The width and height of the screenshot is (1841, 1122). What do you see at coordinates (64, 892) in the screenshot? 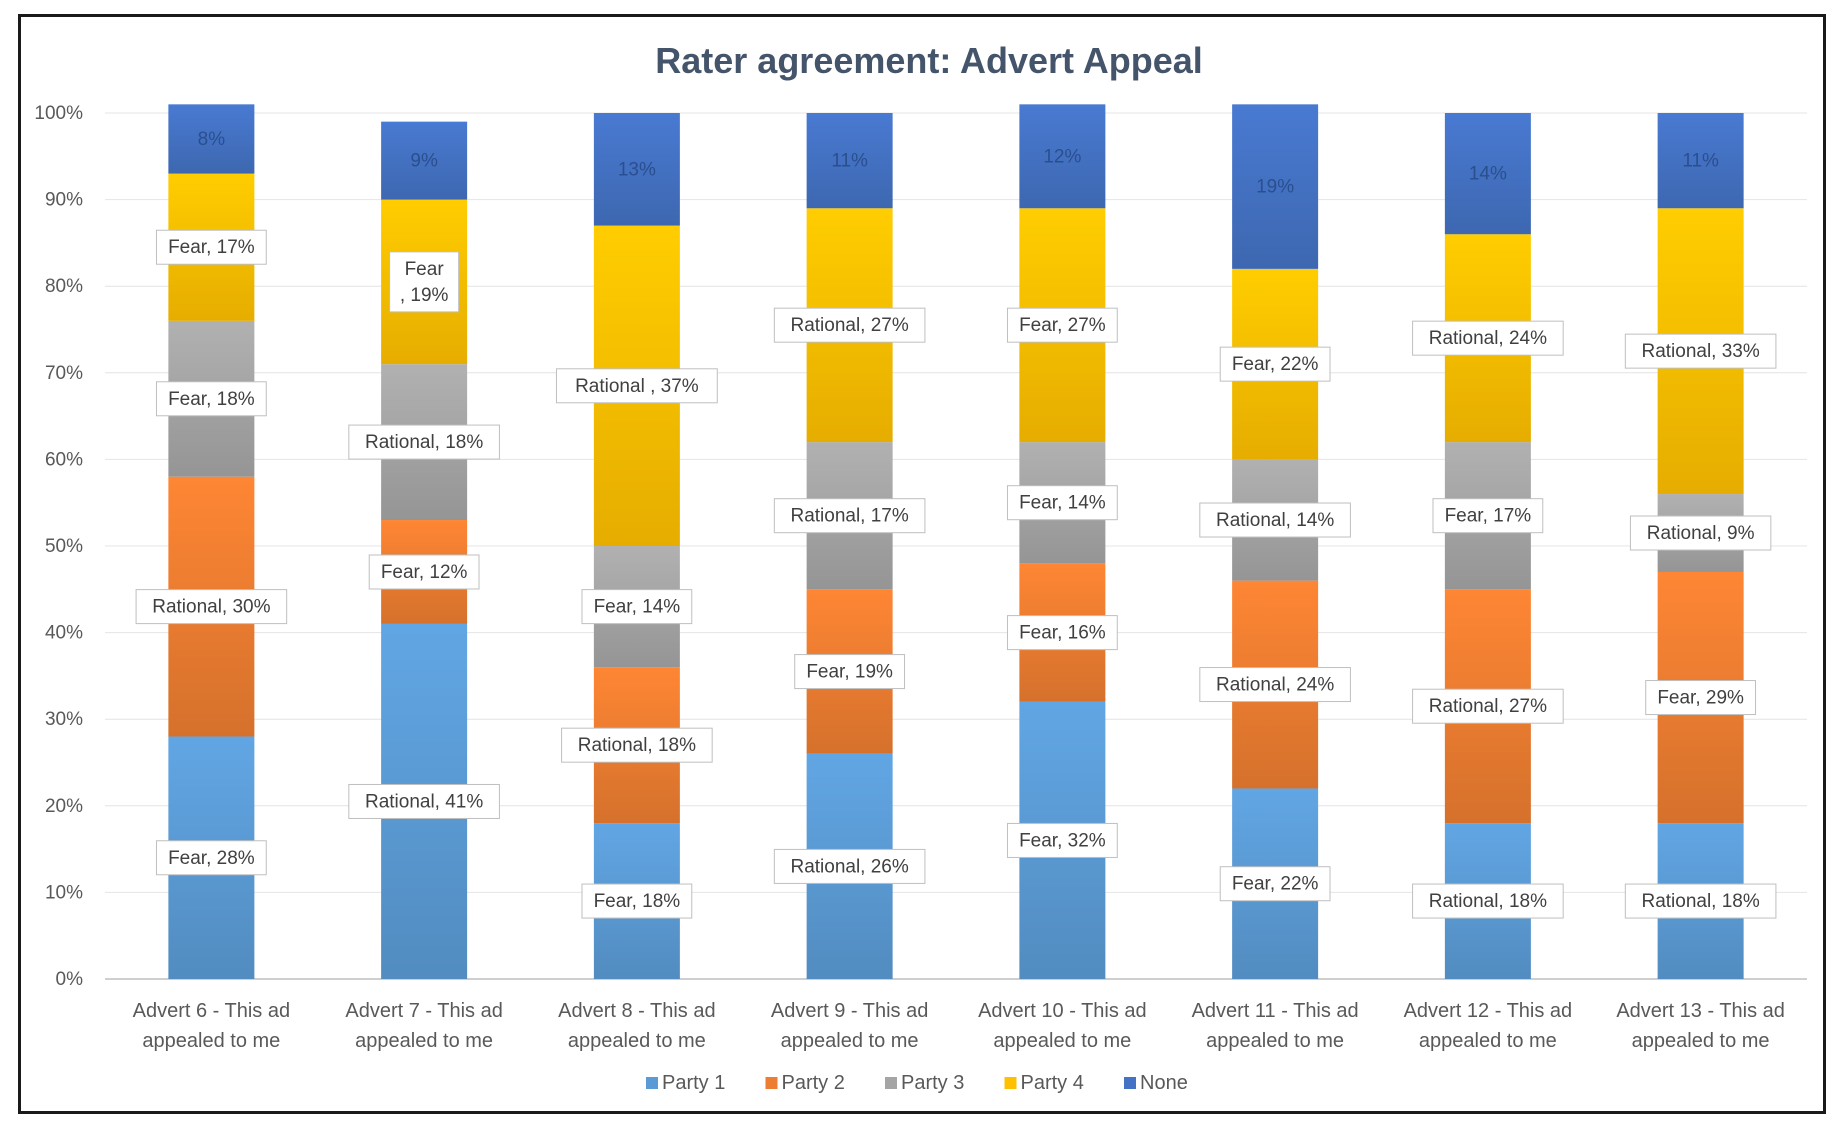
I see `y-tick-label: 10%` at bounding box center [64, 892].